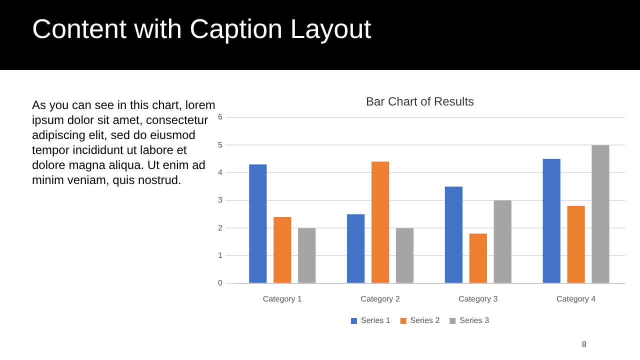  Describe the element at coordinates (425, 321) in the screenshot. I see `legend-label: Series 2` at that location.